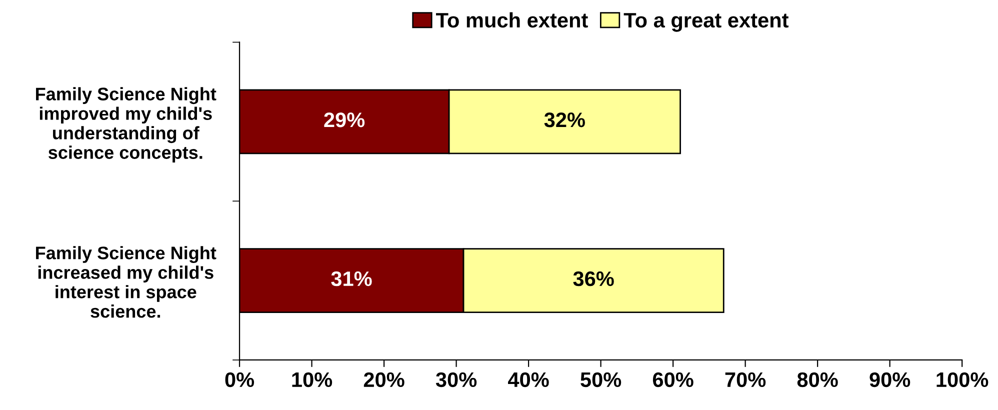 The width and height of the screenshot is (998, 410). Describe the element at coordinates (512, 20) in the screenshot. I see `legend-label: To much extent` at that location.